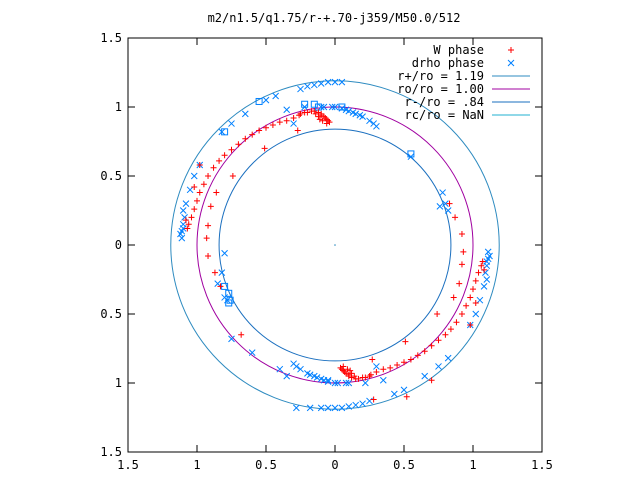 This screenshot has width=640, height=480. Describe the element at coordinates (334, 465) in the screenshot. I see `x-tick-label: 0` at that location.